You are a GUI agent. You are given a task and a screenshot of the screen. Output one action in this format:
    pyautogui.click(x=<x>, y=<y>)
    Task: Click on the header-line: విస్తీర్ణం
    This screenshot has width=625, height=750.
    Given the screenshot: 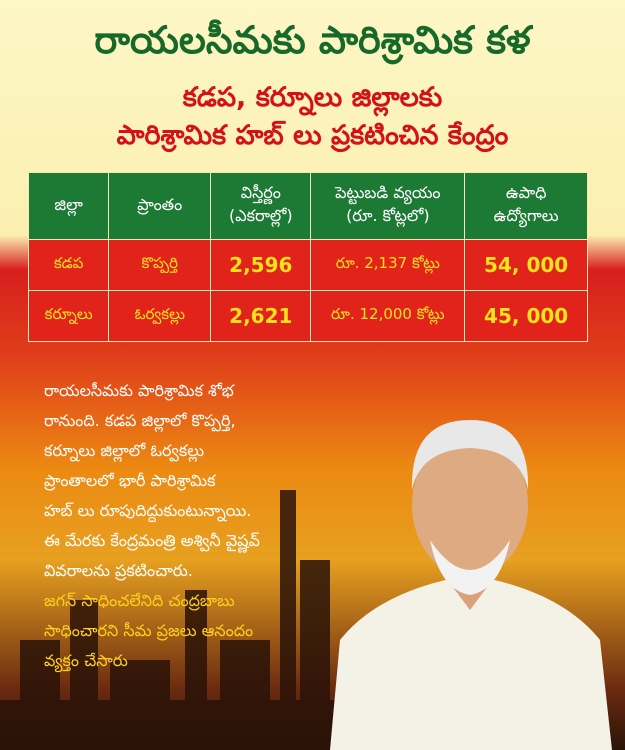 What is the action you would take?
    pyautogui.click(x=260, y=192)
    